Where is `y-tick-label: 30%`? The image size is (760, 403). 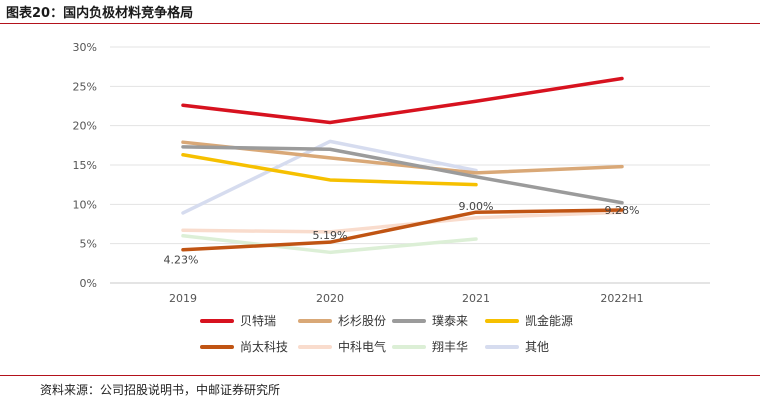
y-tick-label: 30% is located at coordinates (85, 47).